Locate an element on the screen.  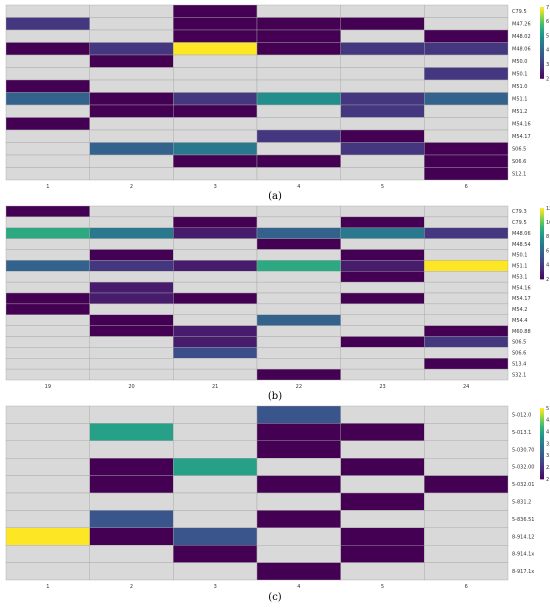
colorbar-tick-label: 5 is located at coordinates (547, 36).